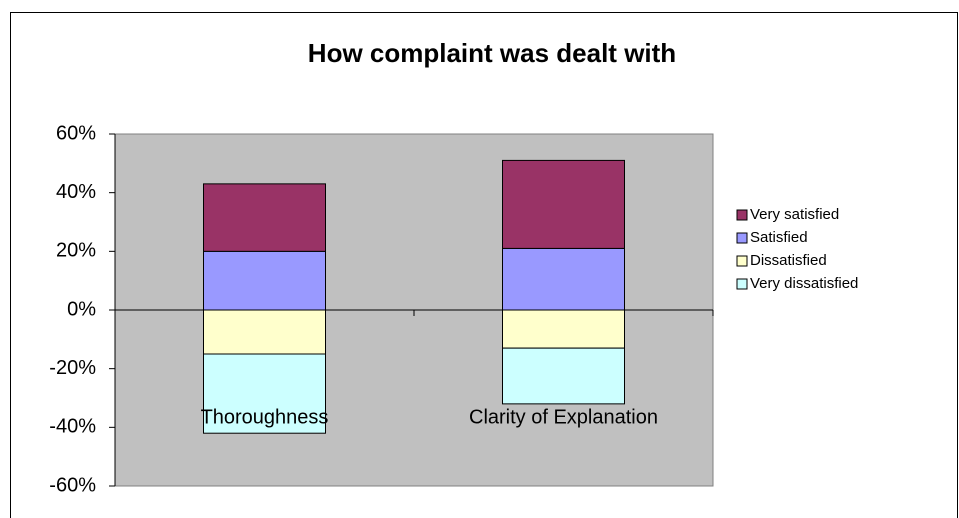 This screenshot has height=518, width=959. I want to click on y-tick-label: 0%, so click(81, 309).